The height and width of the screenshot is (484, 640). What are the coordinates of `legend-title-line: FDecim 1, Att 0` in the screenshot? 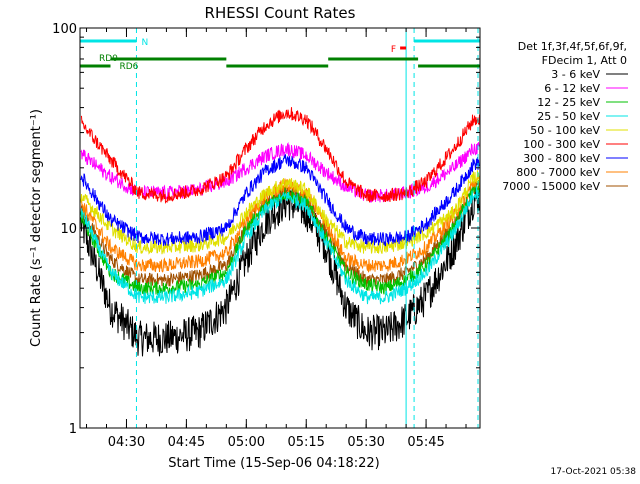 It's located at (584, 60).